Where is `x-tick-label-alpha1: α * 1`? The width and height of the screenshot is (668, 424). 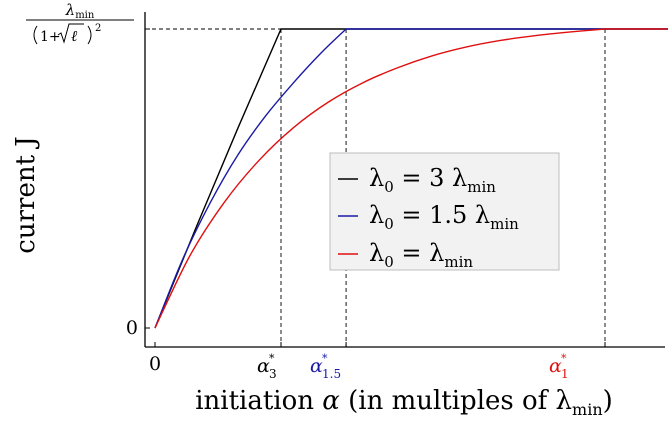
x-tick-label-alpha1: α * 1 is located at coordinates (559, 366).